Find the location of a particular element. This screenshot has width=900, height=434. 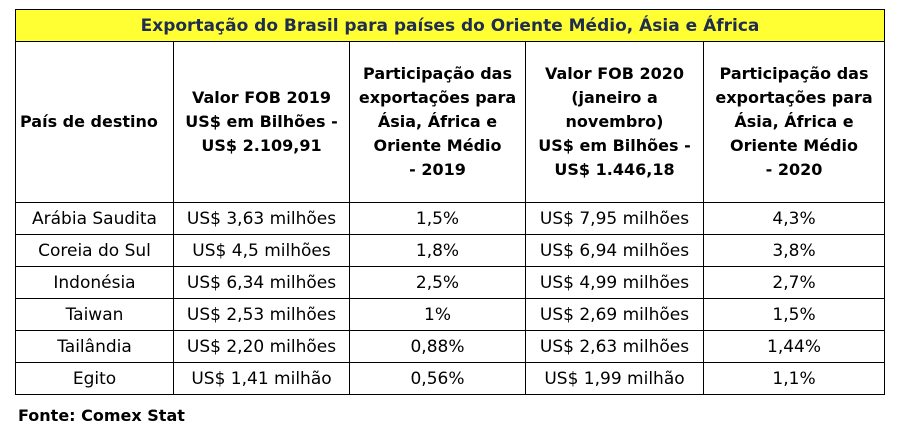

cell-share-2019: 1,5% is located at coordinates (437, 218).